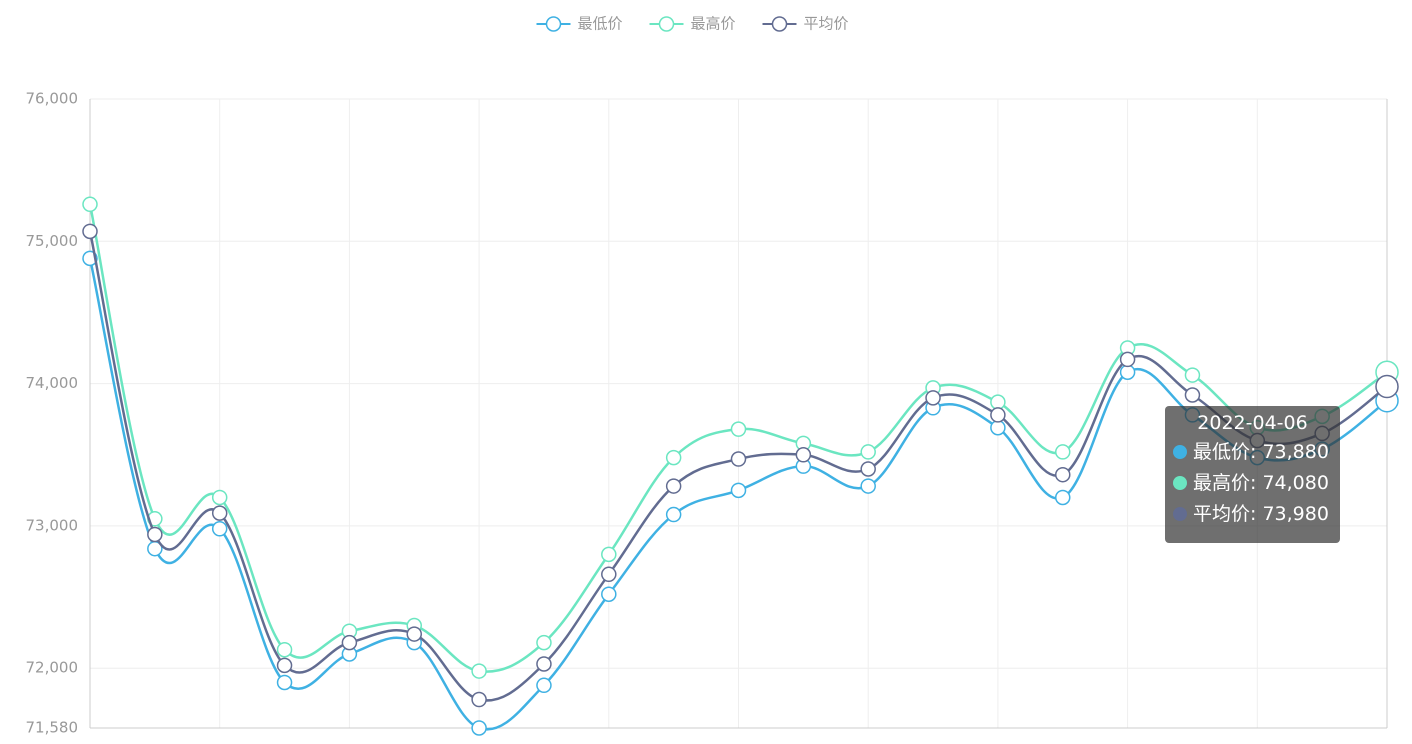 The width and height of the screenshot is (1412, 744). Describe the element at coordinates (1227, 514) in the screenshot. I see `tooltip-name: 平均价` at that location.